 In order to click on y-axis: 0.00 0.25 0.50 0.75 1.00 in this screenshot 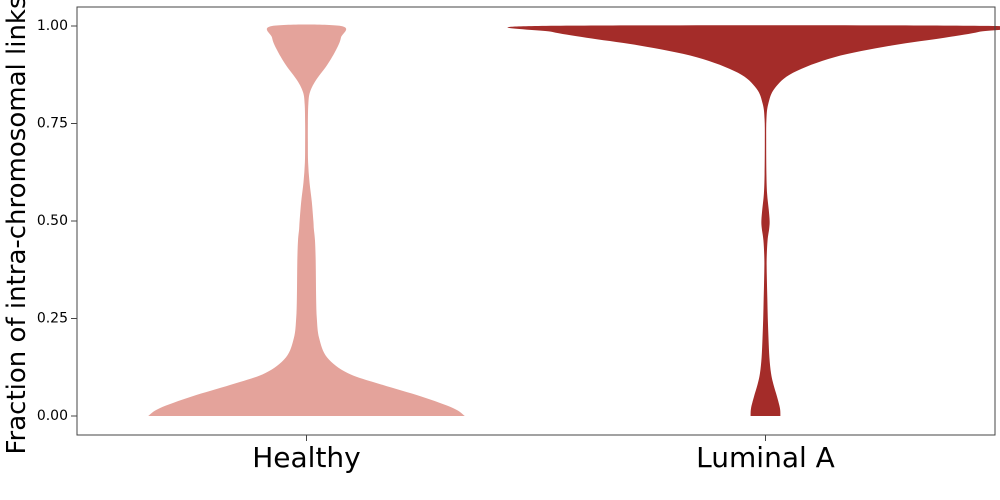, I will do `click(57, 221)`.